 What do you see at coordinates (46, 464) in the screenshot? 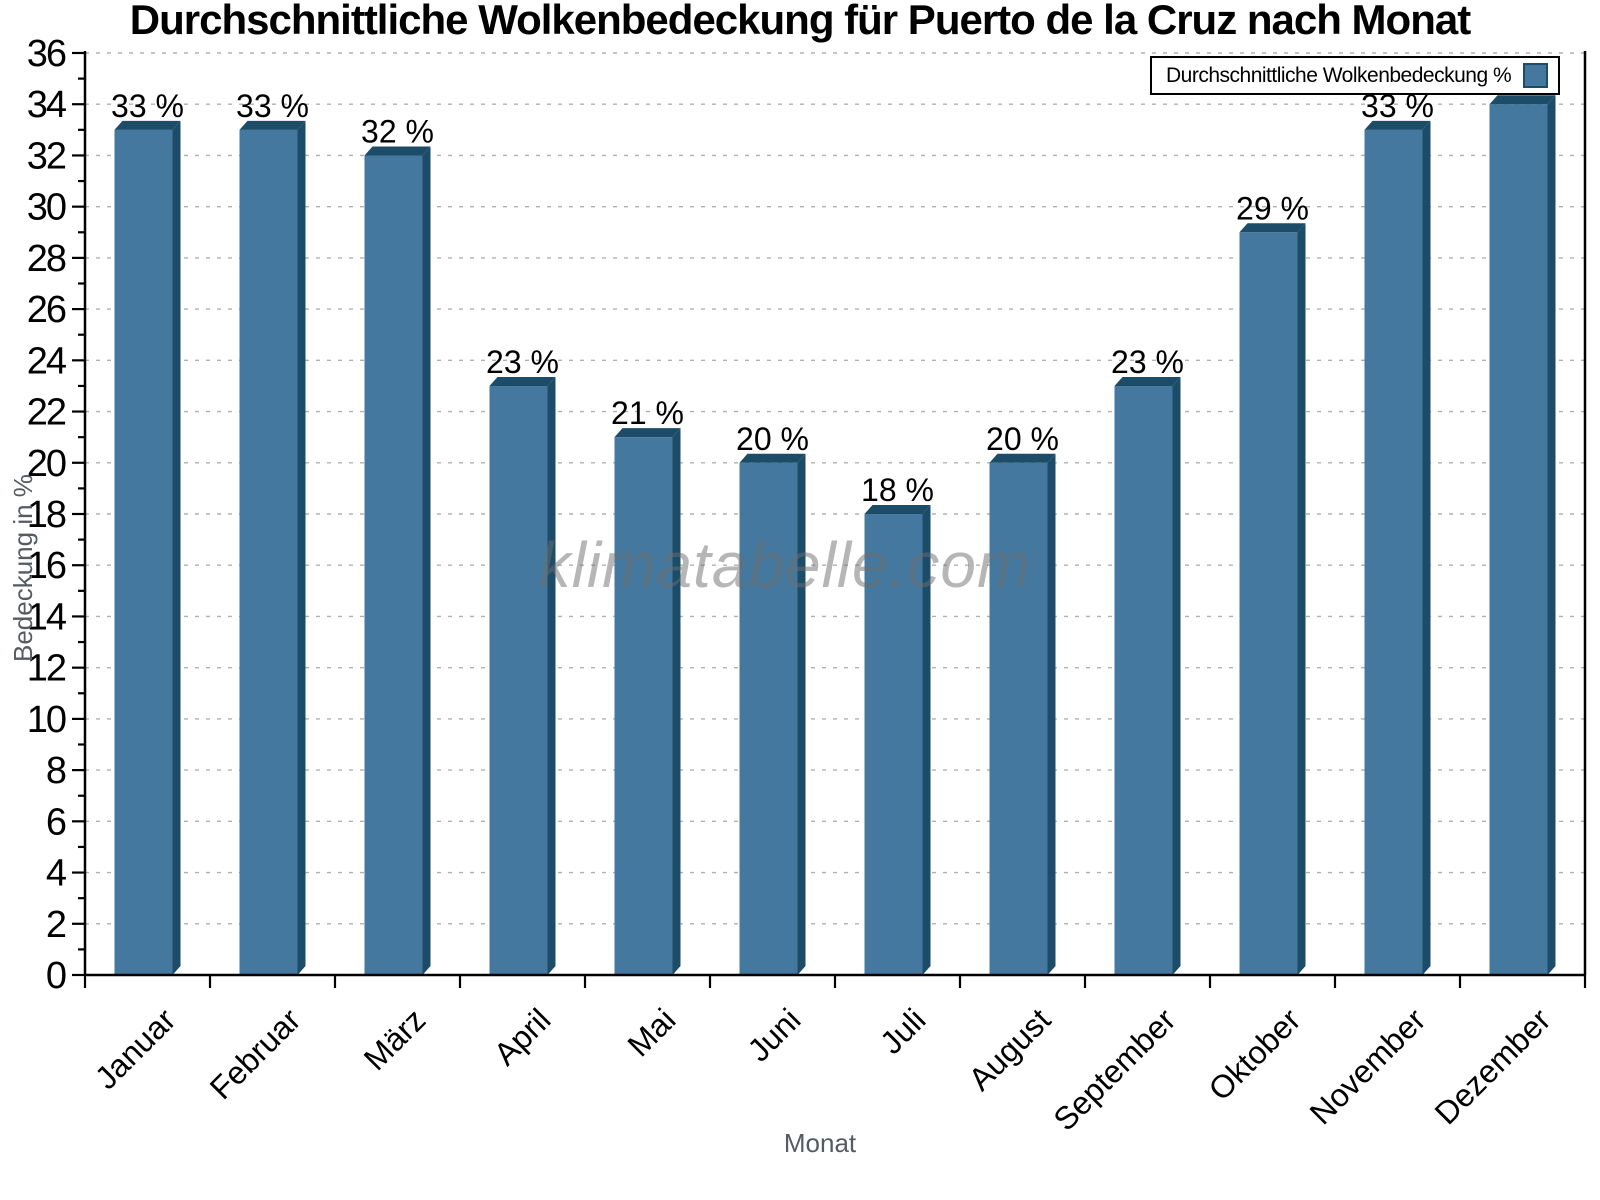
I see `y-tick-label: 20` at bounding box center [46, 464].